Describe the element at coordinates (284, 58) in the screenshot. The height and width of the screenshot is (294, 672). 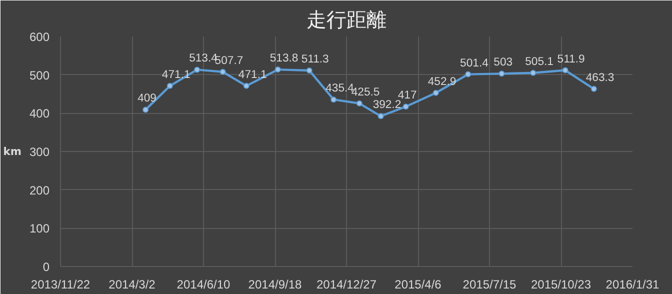
I see `data-label: 513.8` at that location.